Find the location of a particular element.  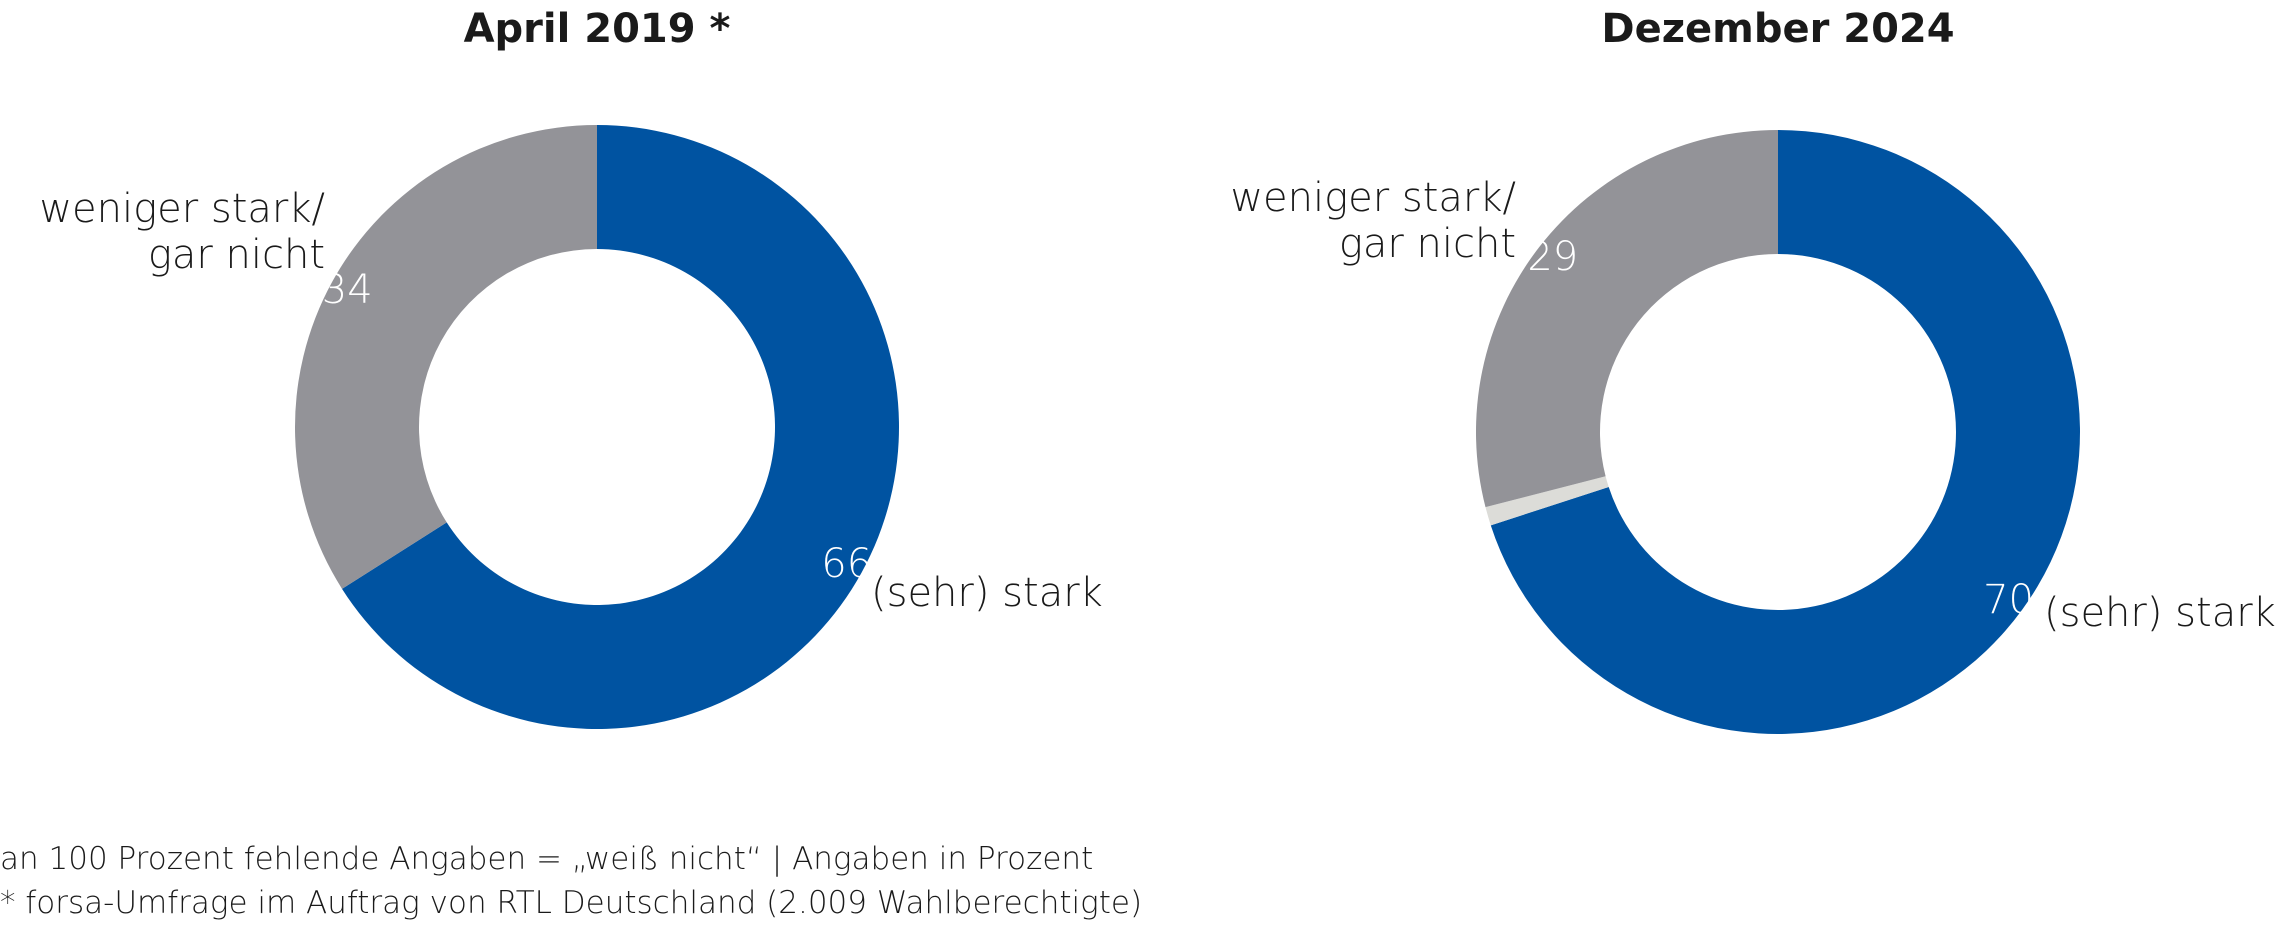

value-label: 70 is located at coordinates (2009, 599).